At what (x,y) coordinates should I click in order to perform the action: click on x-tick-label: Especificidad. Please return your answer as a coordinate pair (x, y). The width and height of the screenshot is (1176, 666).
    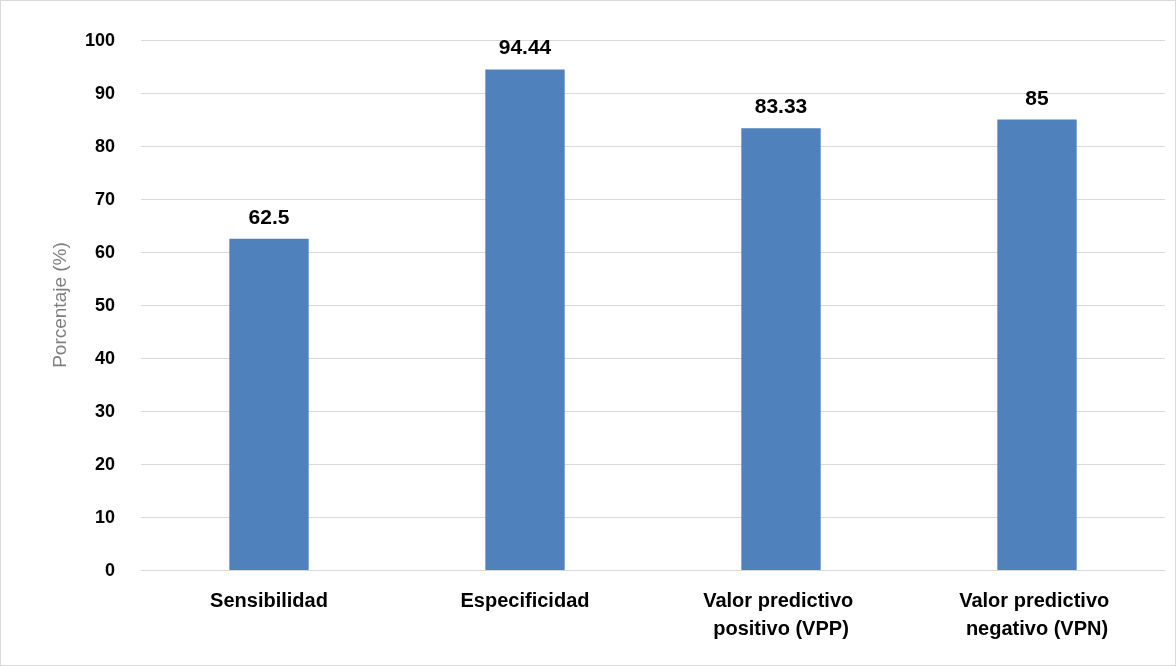
    Looking at the image, I should click on (525, 600).